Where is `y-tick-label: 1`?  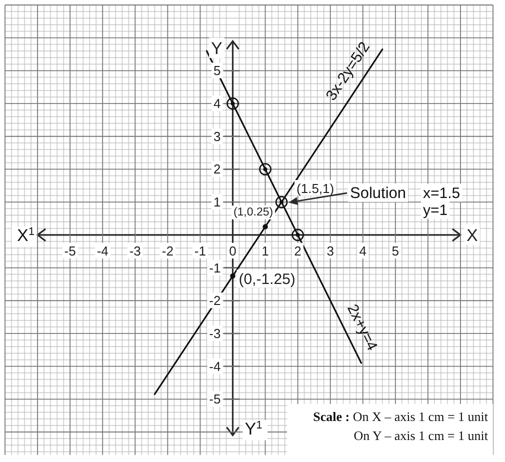
y-tick-label: 1 is located at coordinates (217, 202).